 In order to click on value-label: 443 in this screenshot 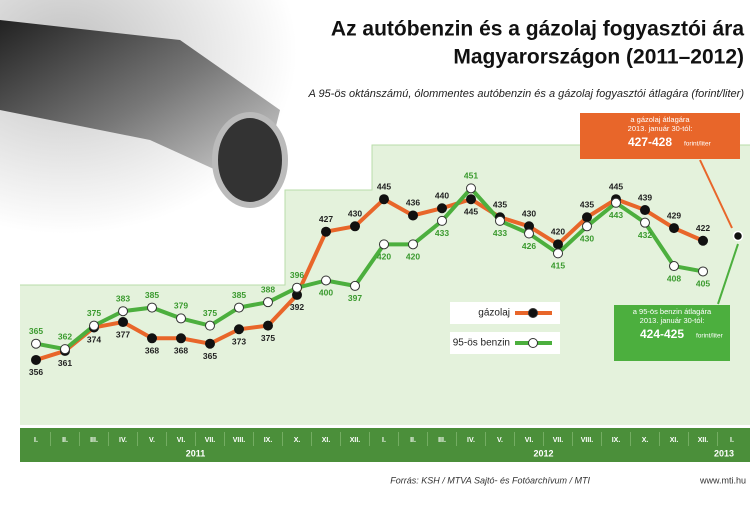, I will do `click(616, 215)`.